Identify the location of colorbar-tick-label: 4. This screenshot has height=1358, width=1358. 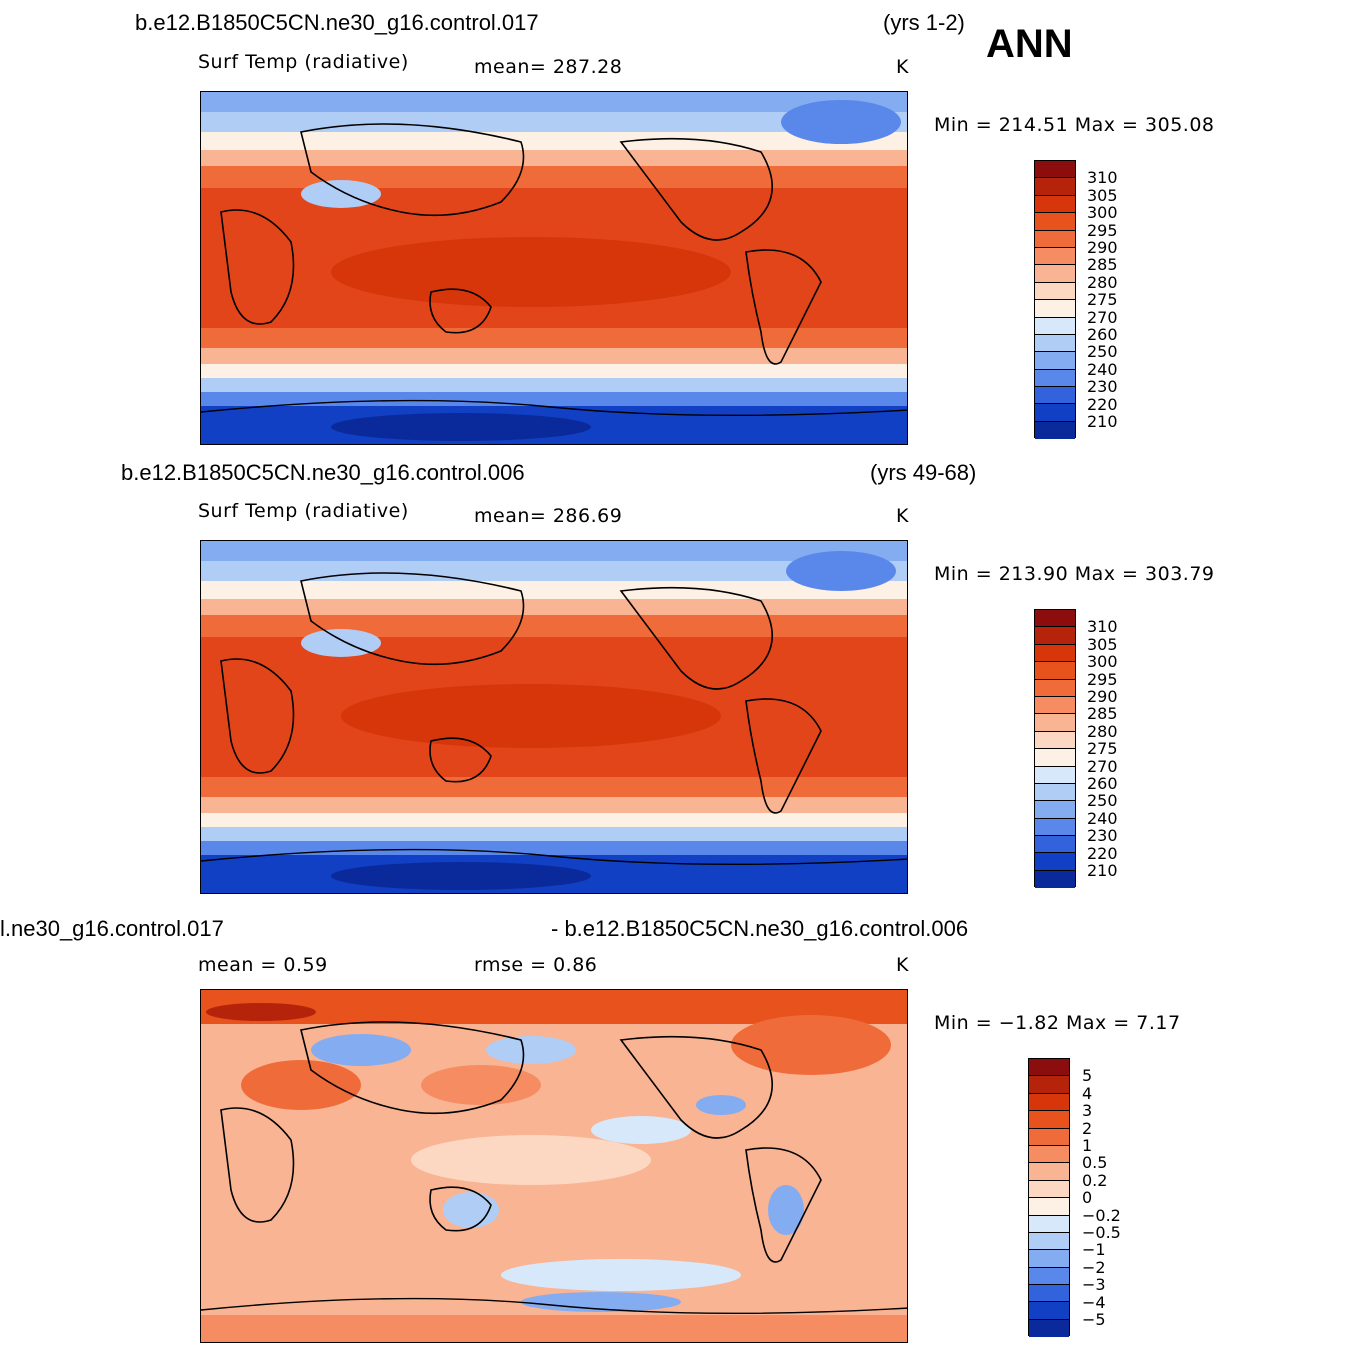
(1087, 1093).